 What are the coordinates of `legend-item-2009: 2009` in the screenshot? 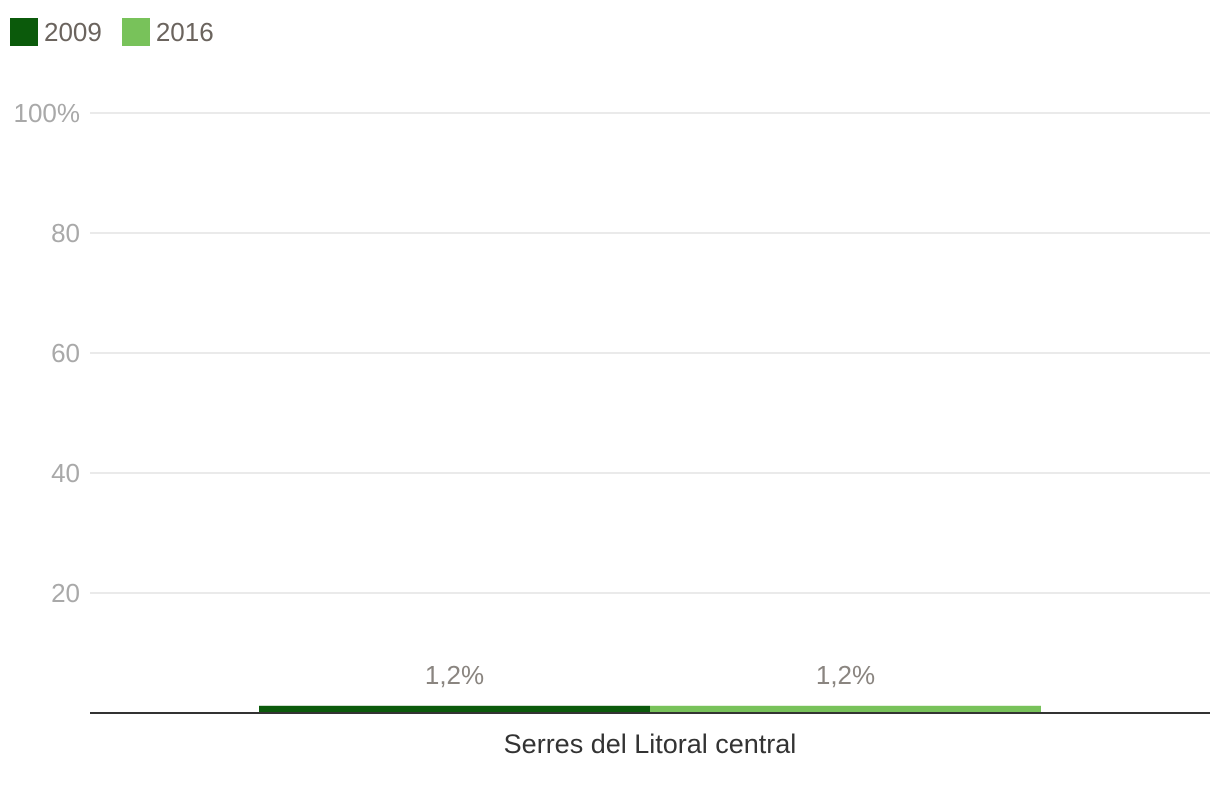 It's located at (56, 32).